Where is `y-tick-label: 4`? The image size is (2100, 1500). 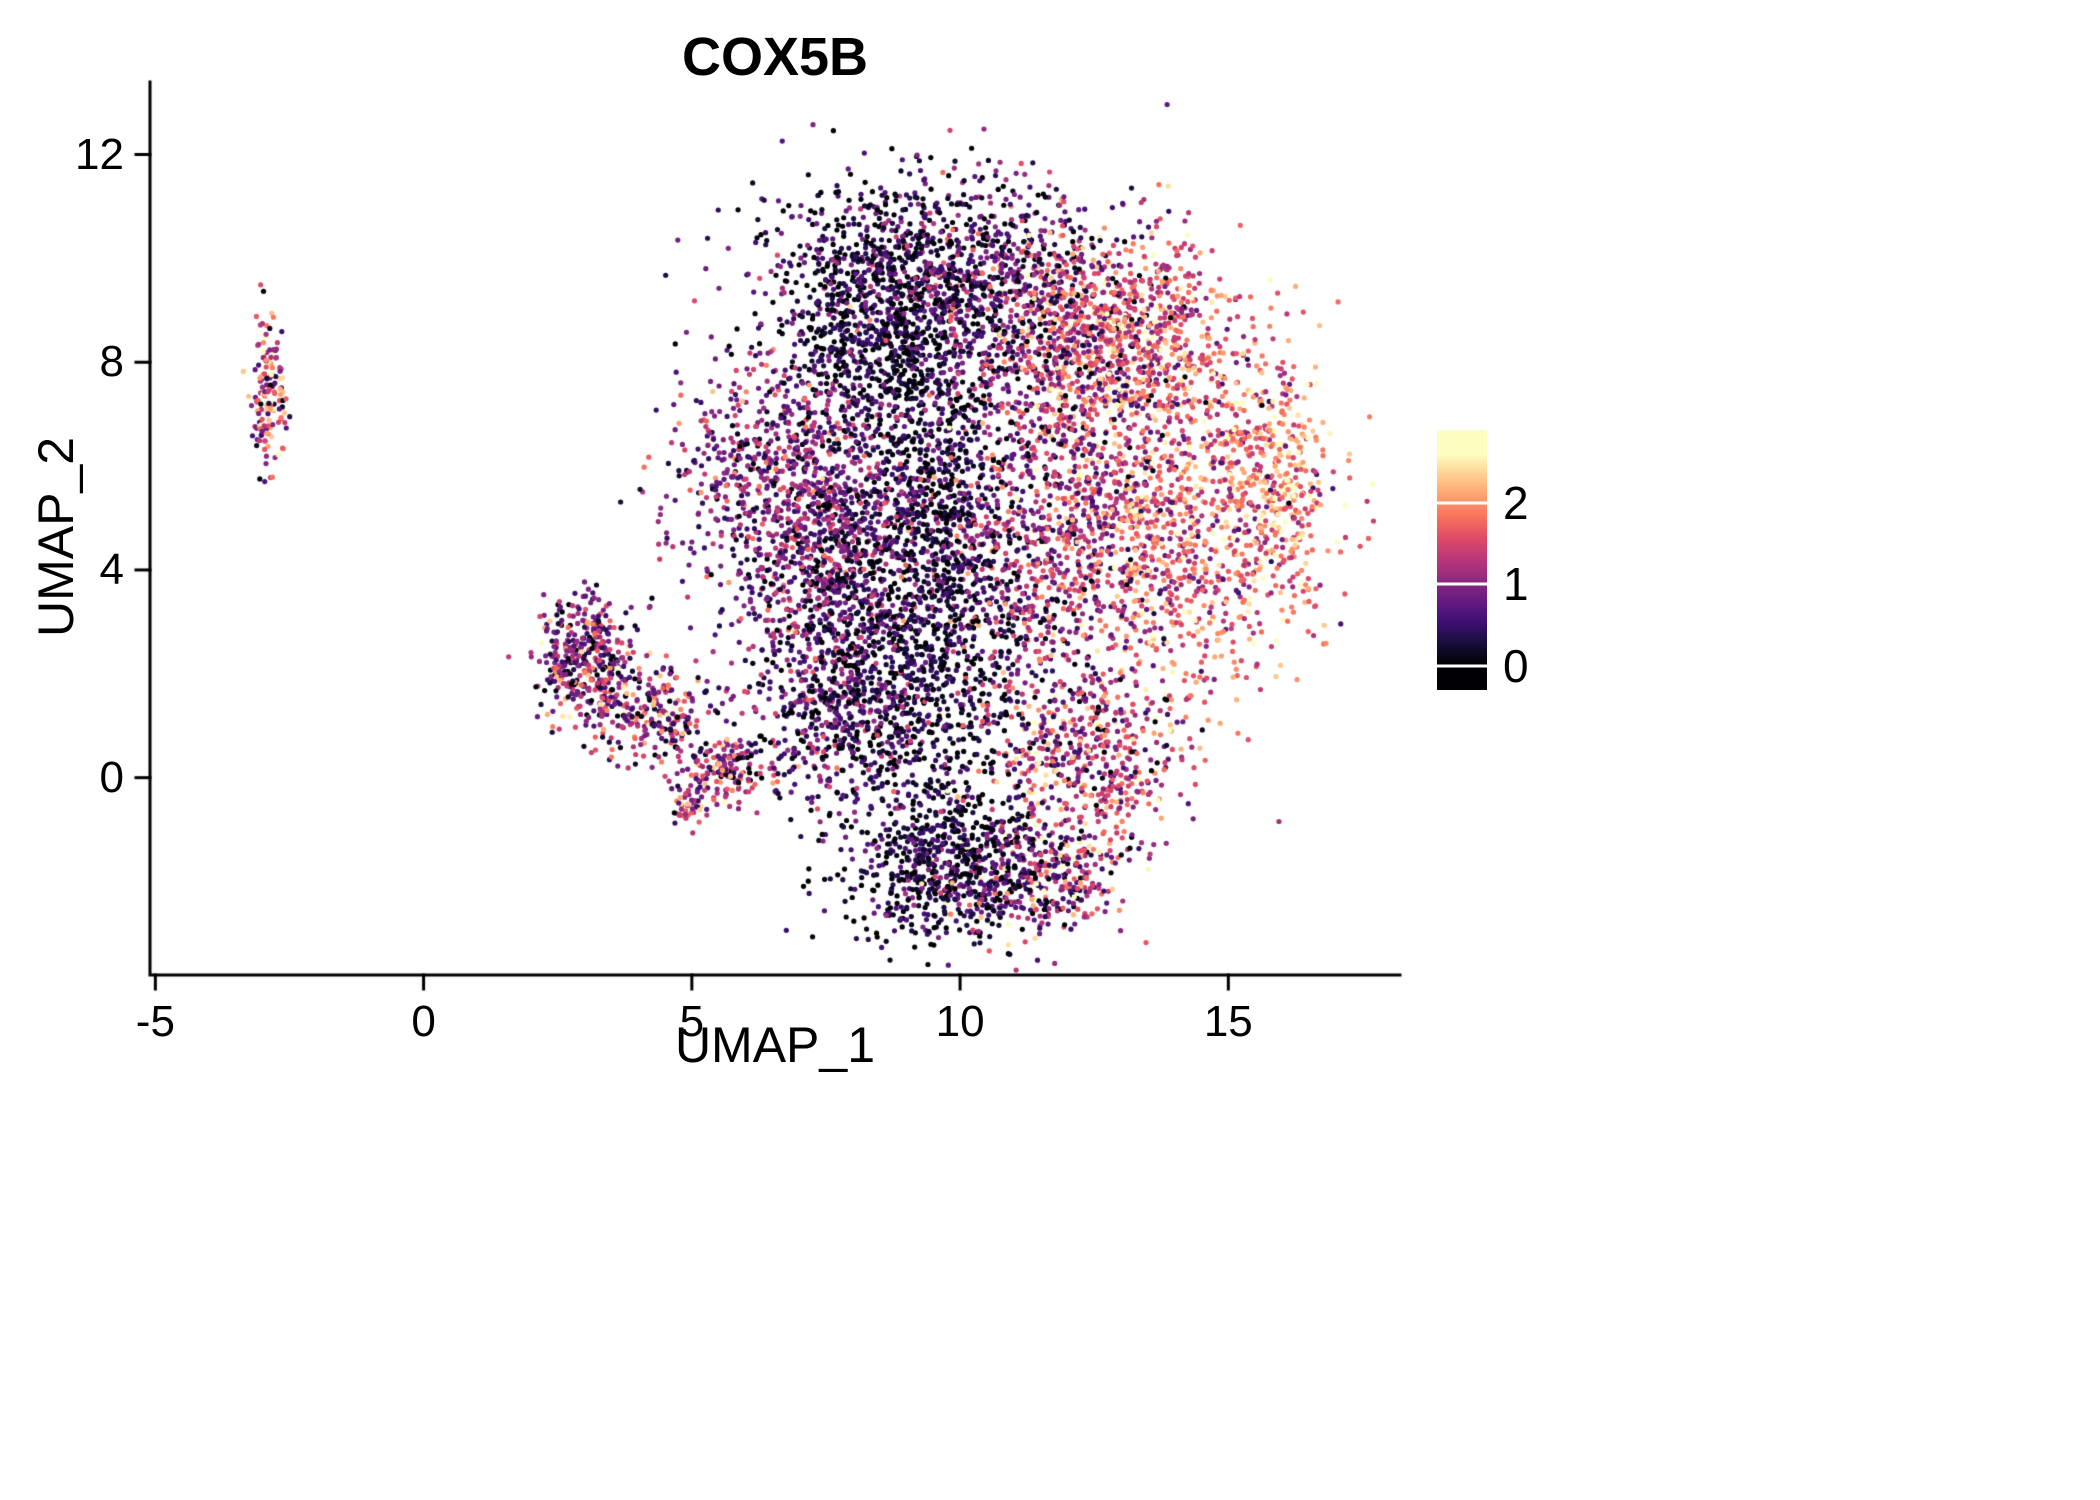
y-tick-label: 4 is located at coordinates (111, 569).